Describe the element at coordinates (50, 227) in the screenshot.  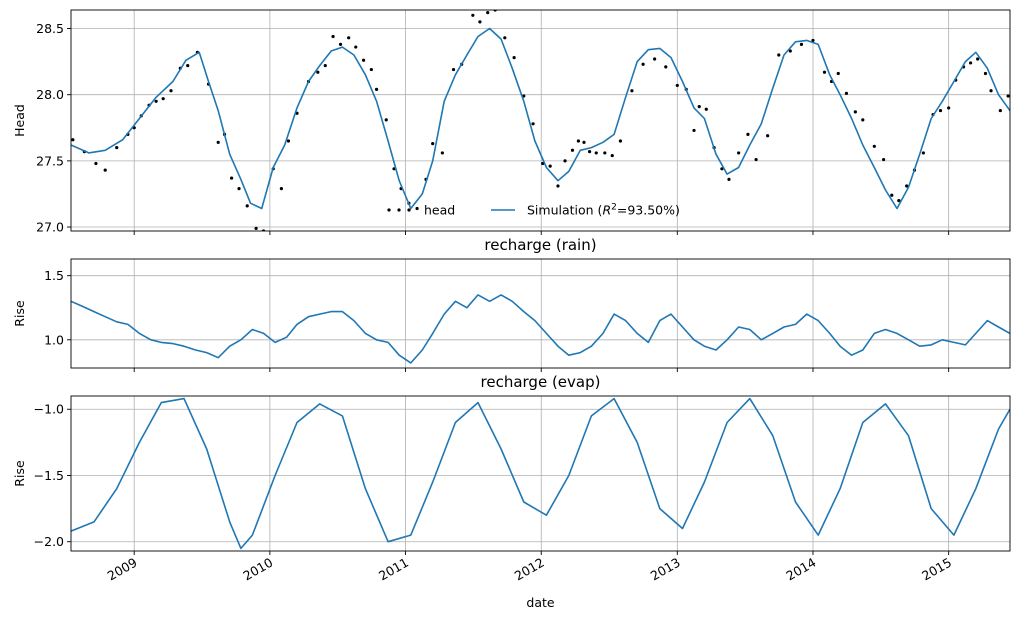
I see `y-tick-label: 27.0` at that location.